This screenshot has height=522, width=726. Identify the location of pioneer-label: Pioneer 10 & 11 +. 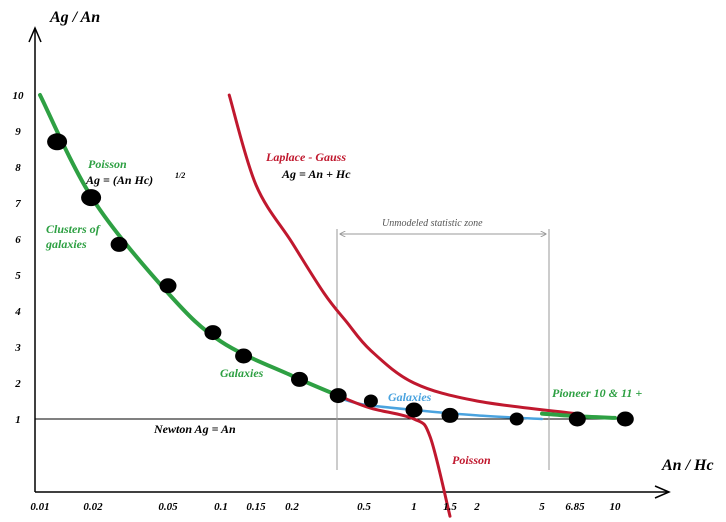
(597, 393).